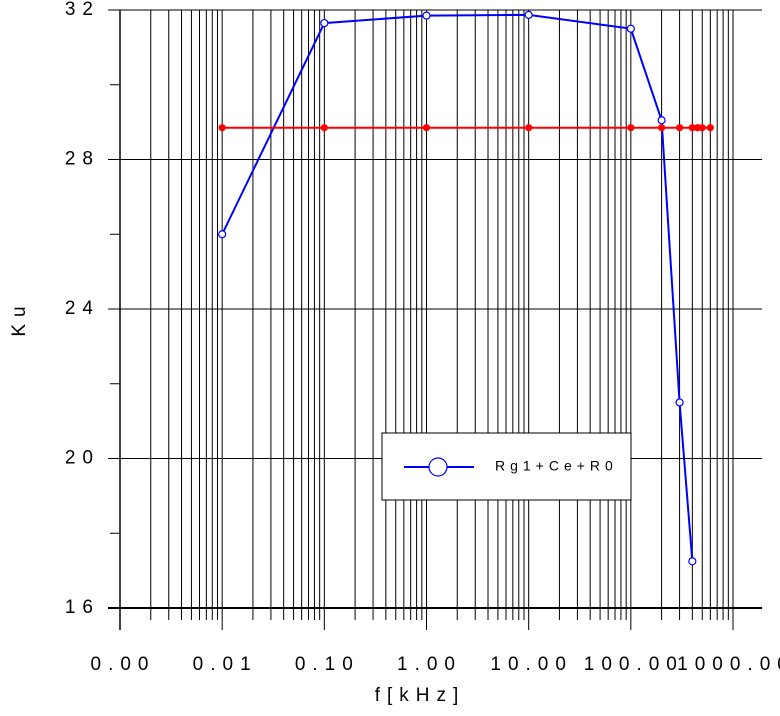  Describe the element at coordinates (82, 159) in the screenshot. I see `y-tick-label: 28` at that location.